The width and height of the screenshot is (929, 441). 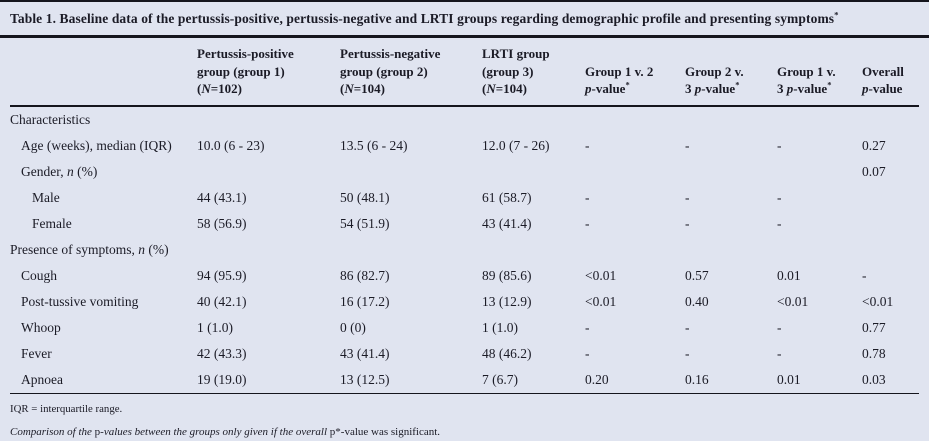 What do you see at coordinates (464, 328) in the screenshot?
I see `table-row: Whoop 1 (1.0) 0 (0) 1 (1.0) - - - 0.77` at bounding box center [464, 328].